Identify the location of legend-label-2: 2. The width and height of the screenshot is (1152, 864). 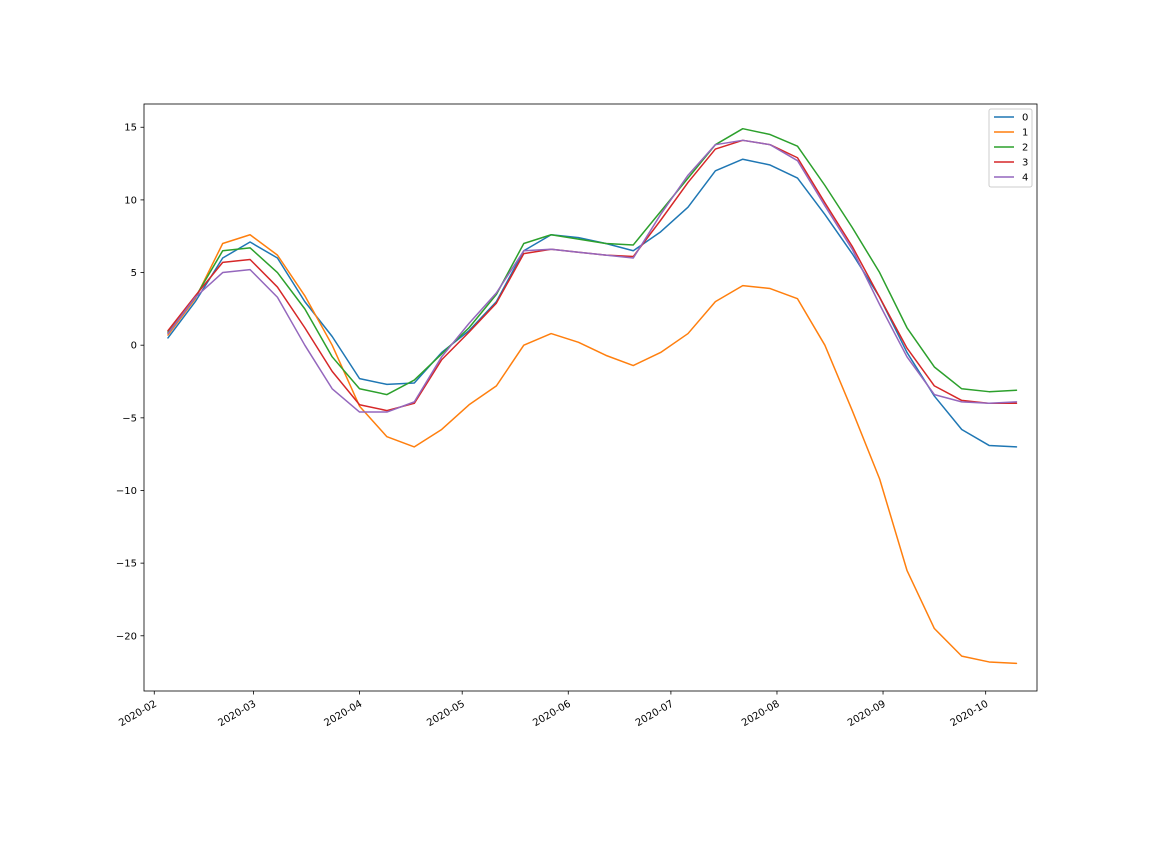
(1025, 148).